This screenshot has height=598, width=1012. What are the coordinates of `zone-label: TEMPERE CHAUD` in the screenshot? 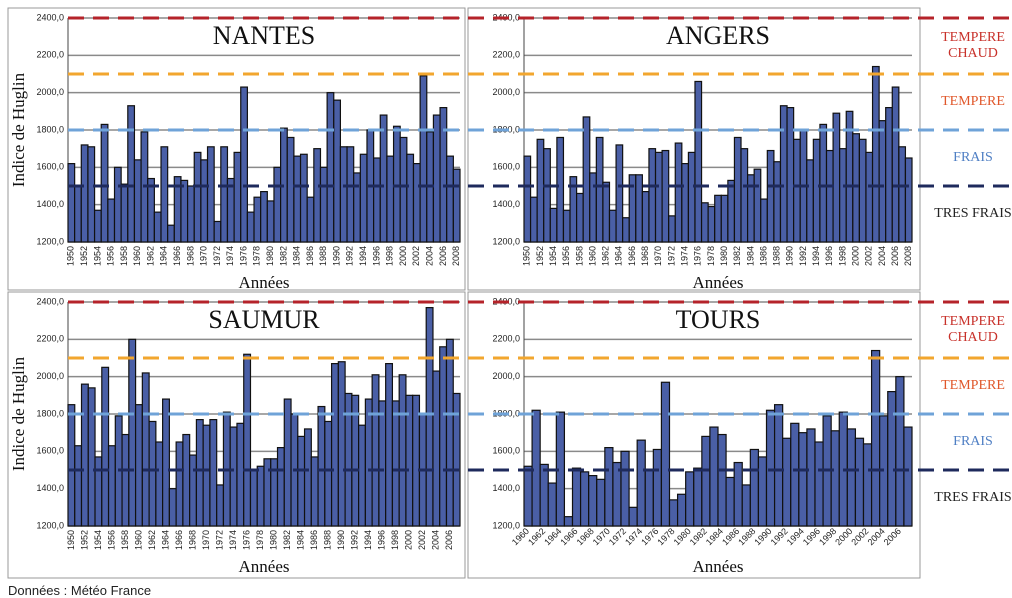 It's located at (973, 45).